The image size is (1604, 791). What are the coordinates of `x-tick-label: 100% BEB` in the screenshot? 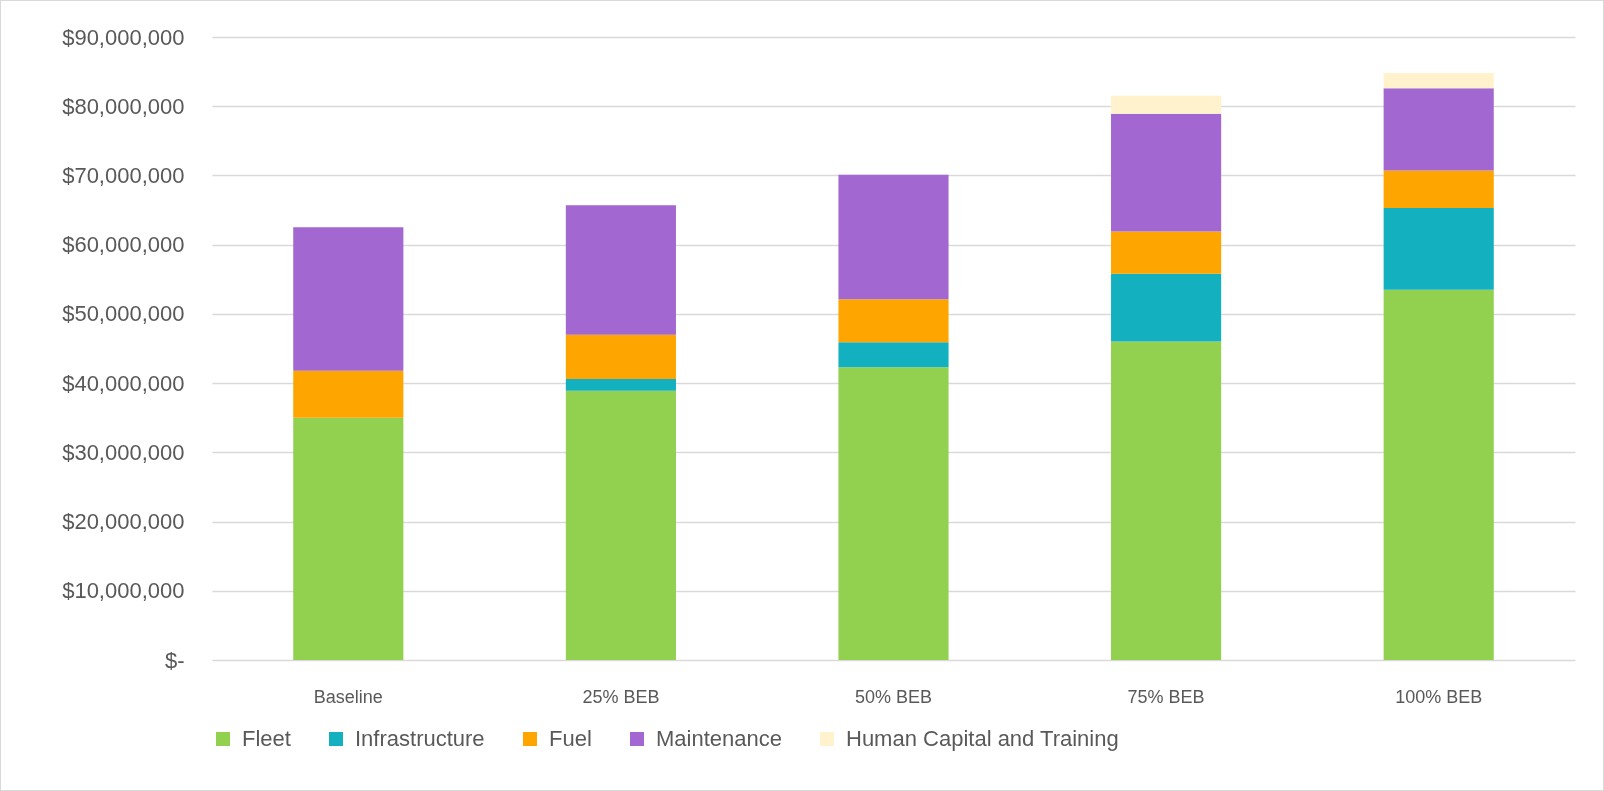 It's located at (1439, 696).